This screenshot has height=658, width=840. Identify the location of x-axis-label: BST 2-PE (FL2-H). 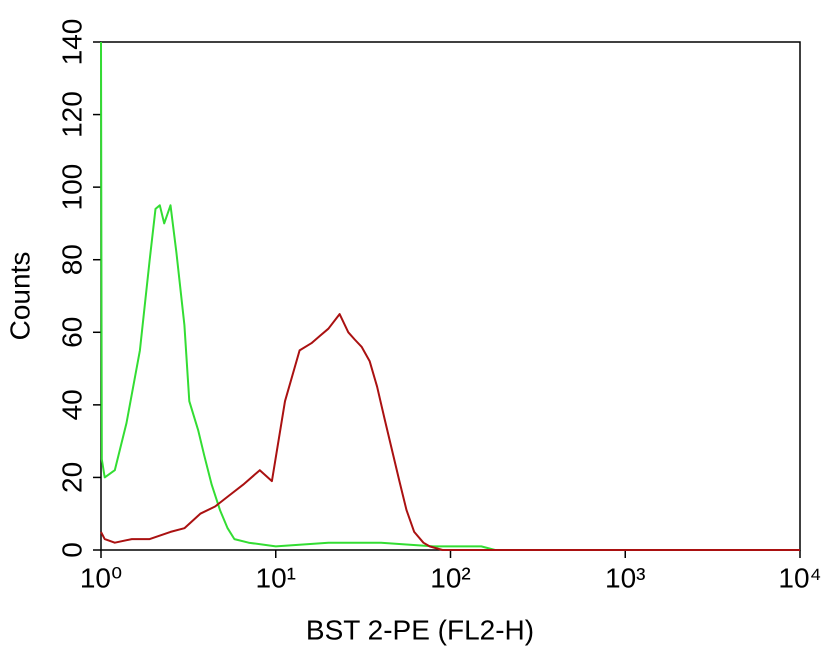
(420, 629).